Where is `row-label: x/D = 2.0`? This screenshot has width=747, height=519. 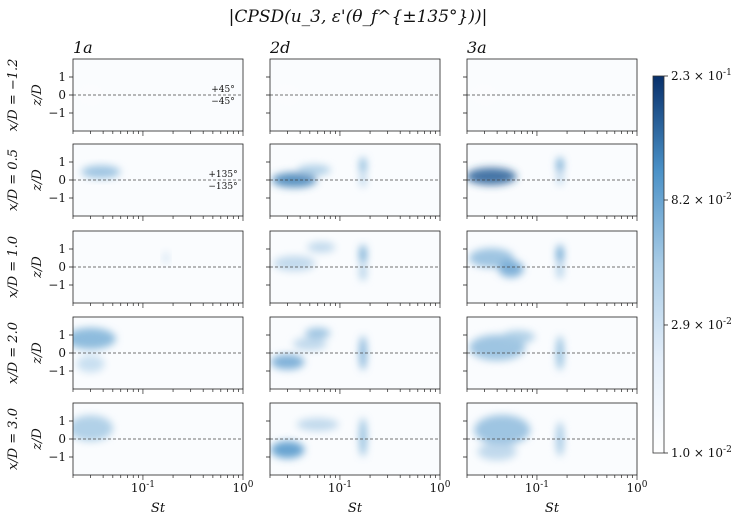 row-label: x/D = 2.0 is located at coordinates (13, 353).